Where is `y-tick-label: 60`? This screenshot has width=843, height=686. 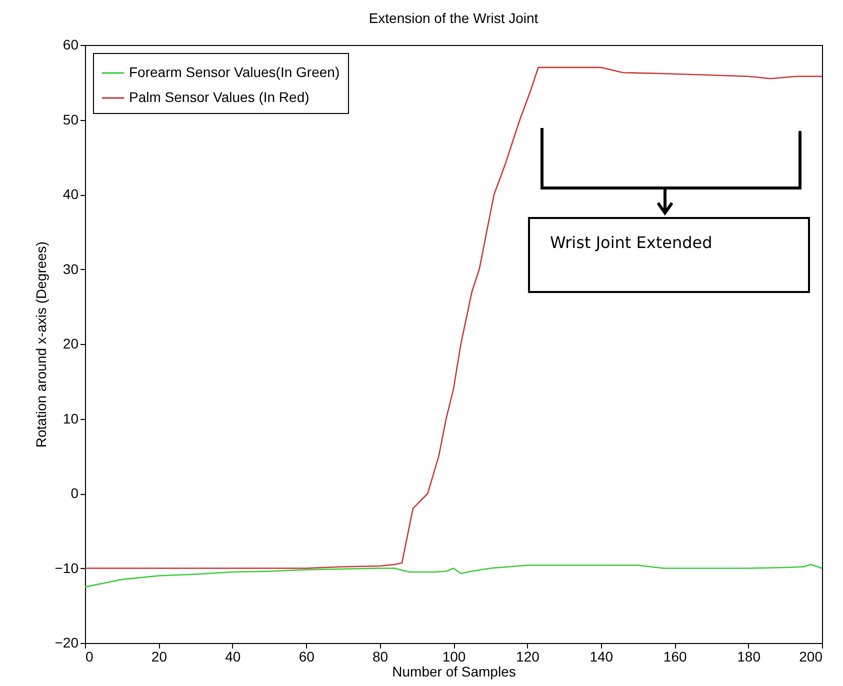
y-tick-label: 60 is located at coordinates (70, 44).